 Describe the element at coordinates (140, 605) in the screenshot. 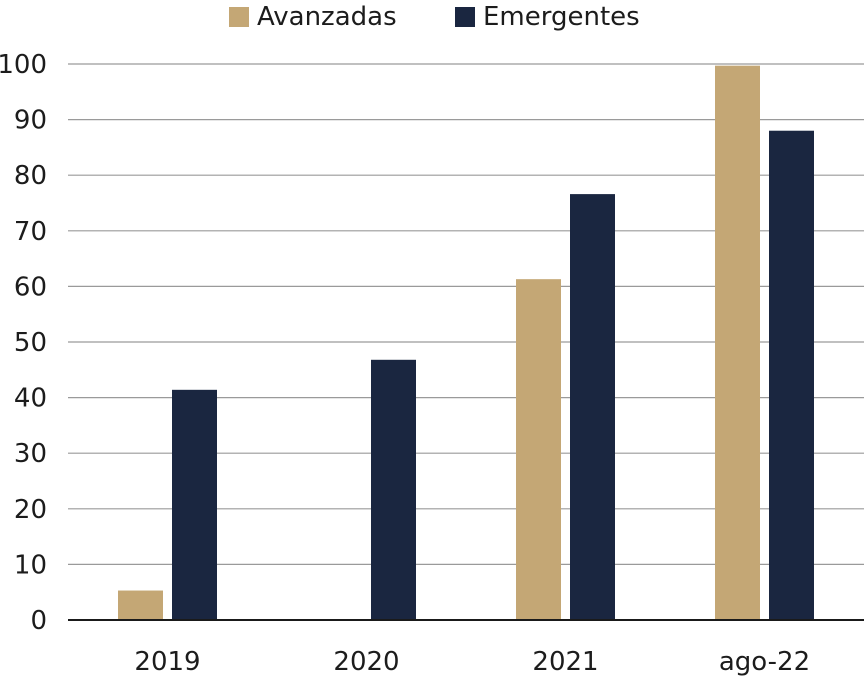

I see `bar-avanzadas-2019` at that location.